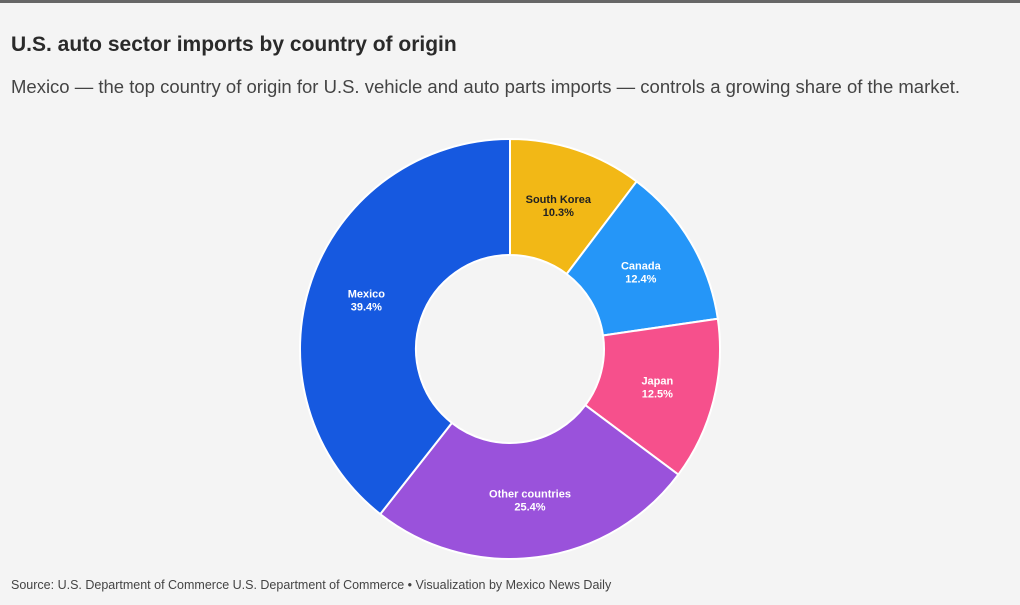  Describe the element at coordinates (367, 294) in the screenshot. I see `slice-name: Mexico` at that location.